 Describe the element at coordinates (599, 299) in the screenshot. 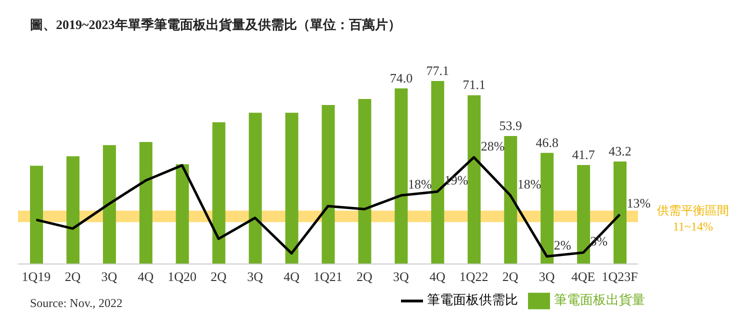

I see `legend-label: 筆電面板出貨量` at that location.